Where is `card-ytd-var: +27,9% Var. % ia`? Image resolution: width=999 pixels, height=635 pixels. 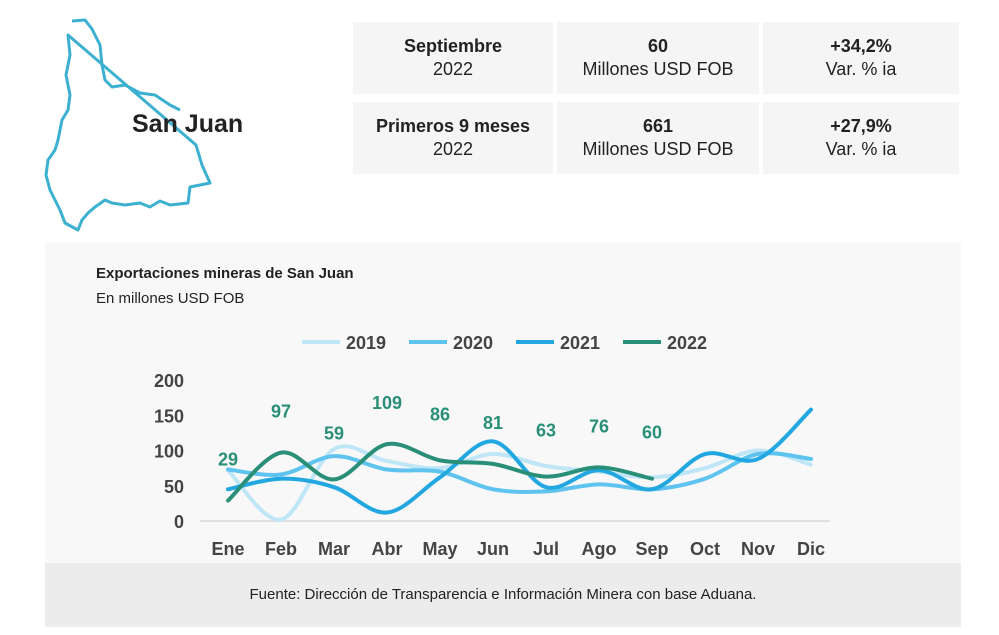 card-ytd-var: +27,9% Var. % ia is located at coordinates (861, 138).